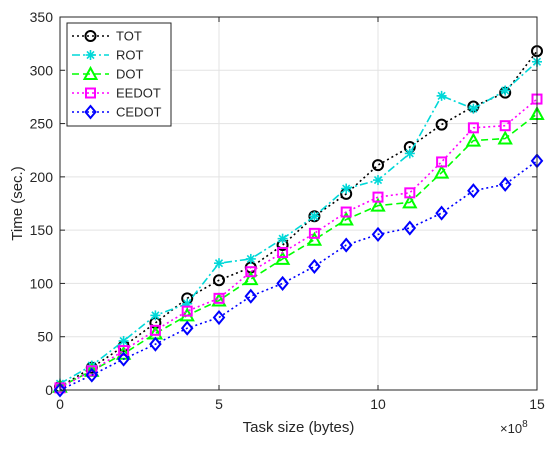 Image resolution: width=550 pixels, height=454 pixels. Describe the element at coordinates (49, 390) in the screenshot. I see `y-tick-label: 0` at that location.